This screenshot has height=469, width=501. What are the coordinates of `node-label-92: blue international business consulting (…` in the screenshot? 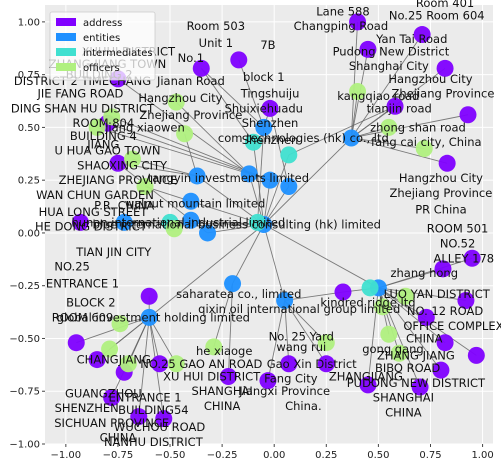 It's located at (236, 225).